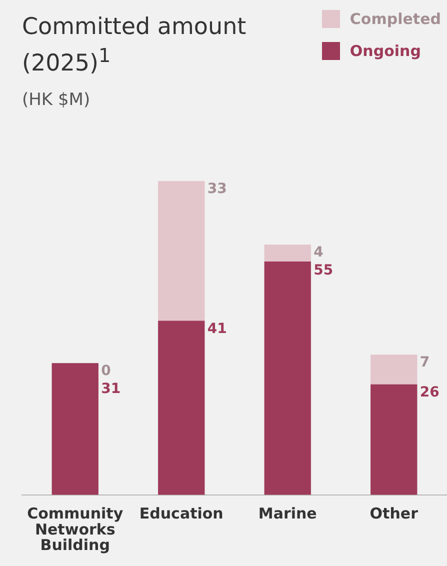 This screenshot has height=566, width=447. Describe the element at coordinates (135, 46) in the screenshot. I see `chart-title: Committed amount (2025)$^{1}$` at that location.